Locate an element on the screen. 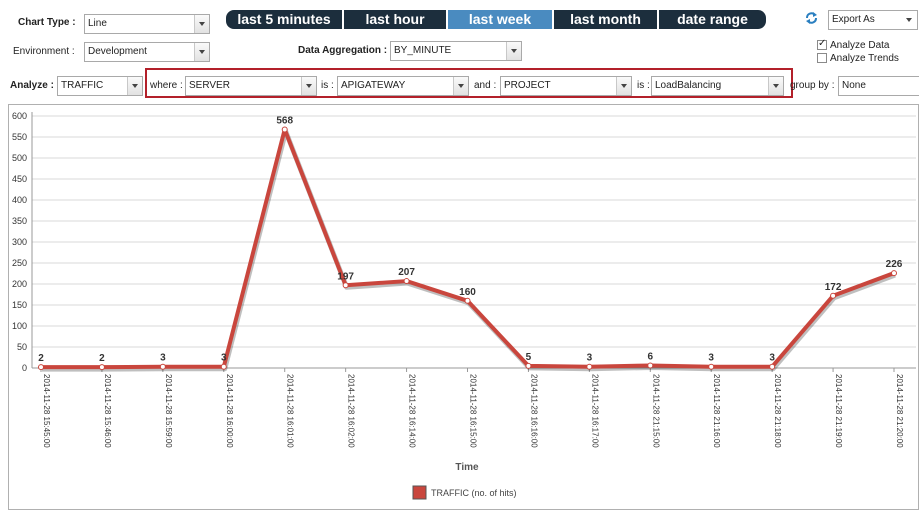 This screenshot has width=919, height=514. tab-last-hour: last hour is located at coordinates (396, 19).